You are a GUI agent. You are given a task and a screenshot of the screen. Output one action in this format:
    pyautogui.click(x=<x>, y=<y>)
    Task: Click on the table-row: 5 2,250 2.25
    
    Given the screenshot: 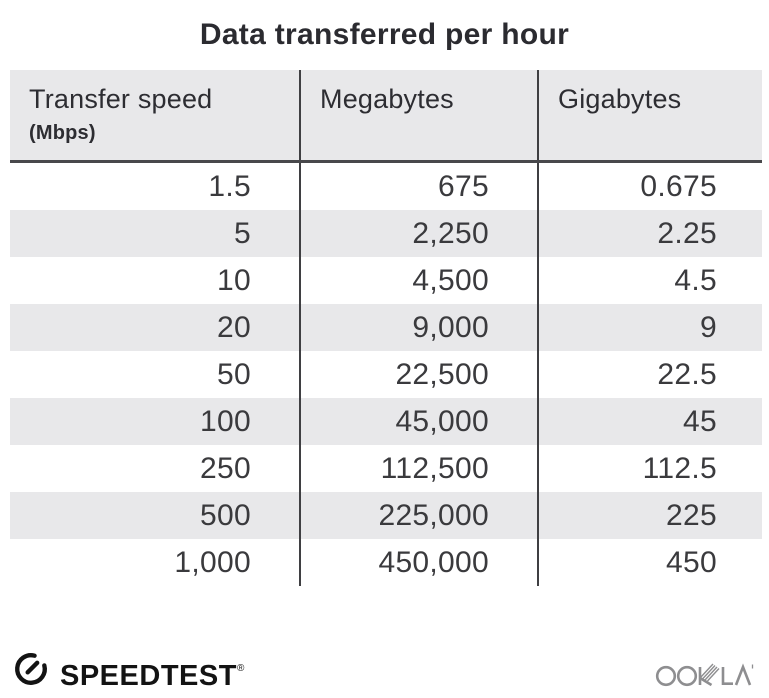 What is the action you would take?
    pyautogui.click(x=386, y=233)
    